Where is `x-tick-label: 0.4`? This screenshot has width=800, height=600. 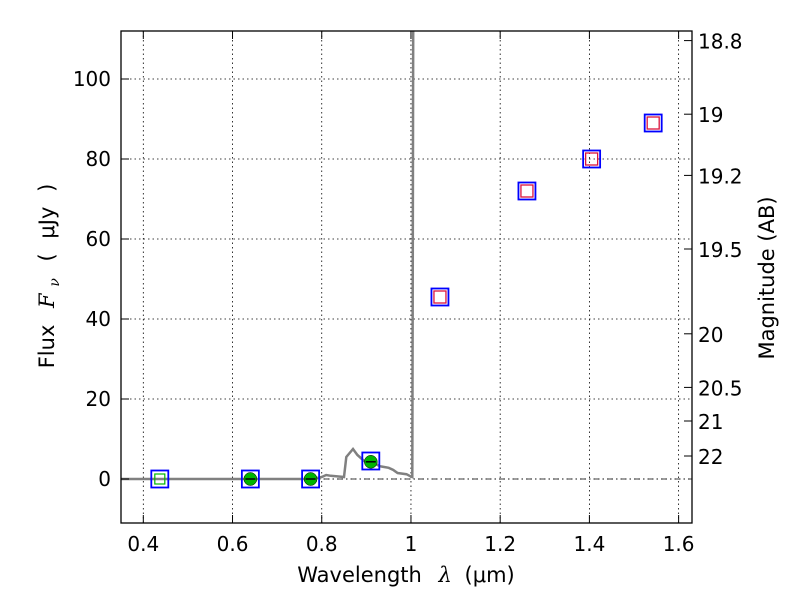
x-tick-label: 0.4 is located at coordinates (143, 544).